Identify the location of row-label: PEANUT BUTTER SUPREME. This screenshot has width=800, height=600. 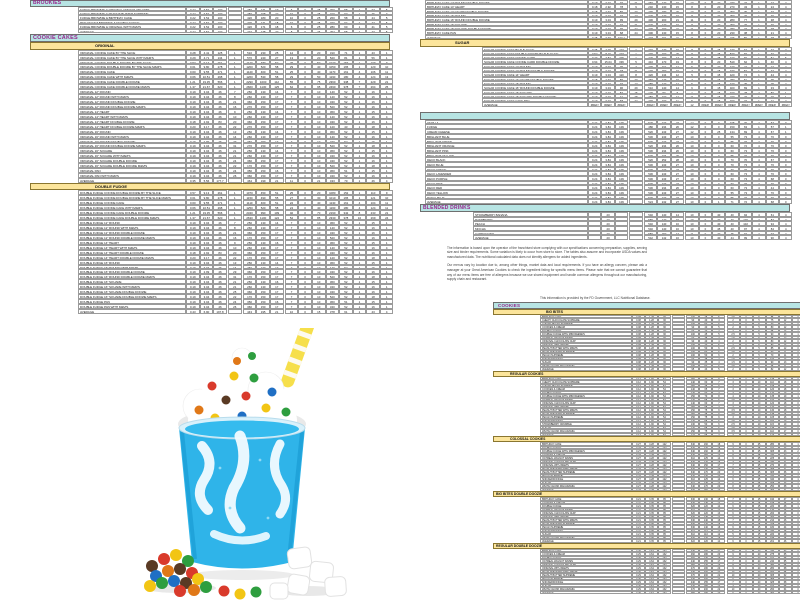
(586, 351).